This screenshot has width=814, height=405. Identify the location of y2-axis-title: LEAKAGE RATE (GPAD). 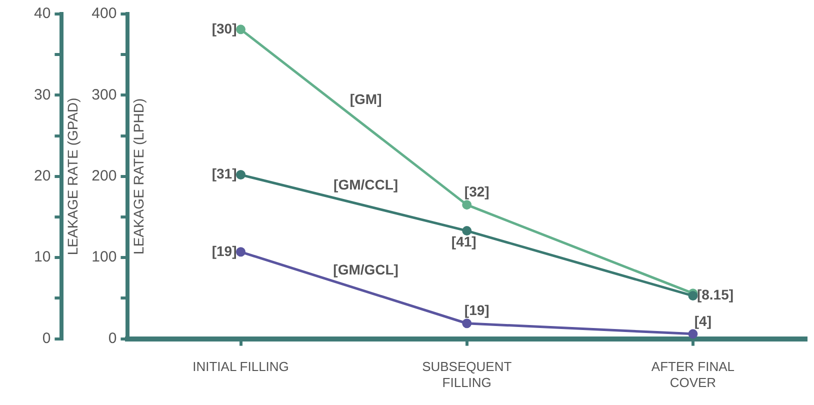
(72, 177).